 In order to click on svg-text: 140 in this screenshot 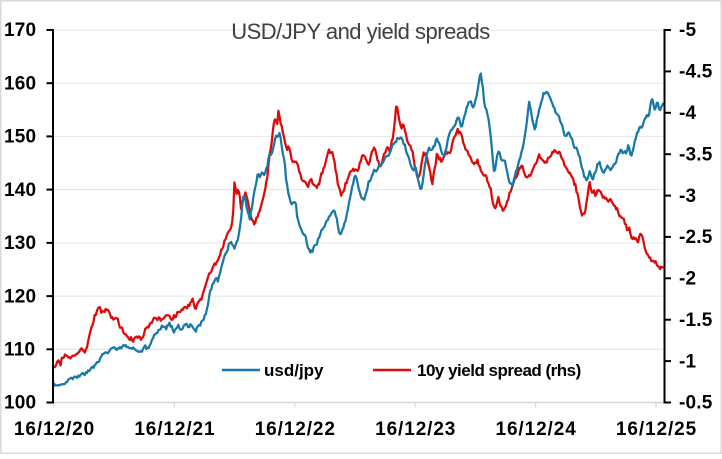, I will do `click(20, 190)`.